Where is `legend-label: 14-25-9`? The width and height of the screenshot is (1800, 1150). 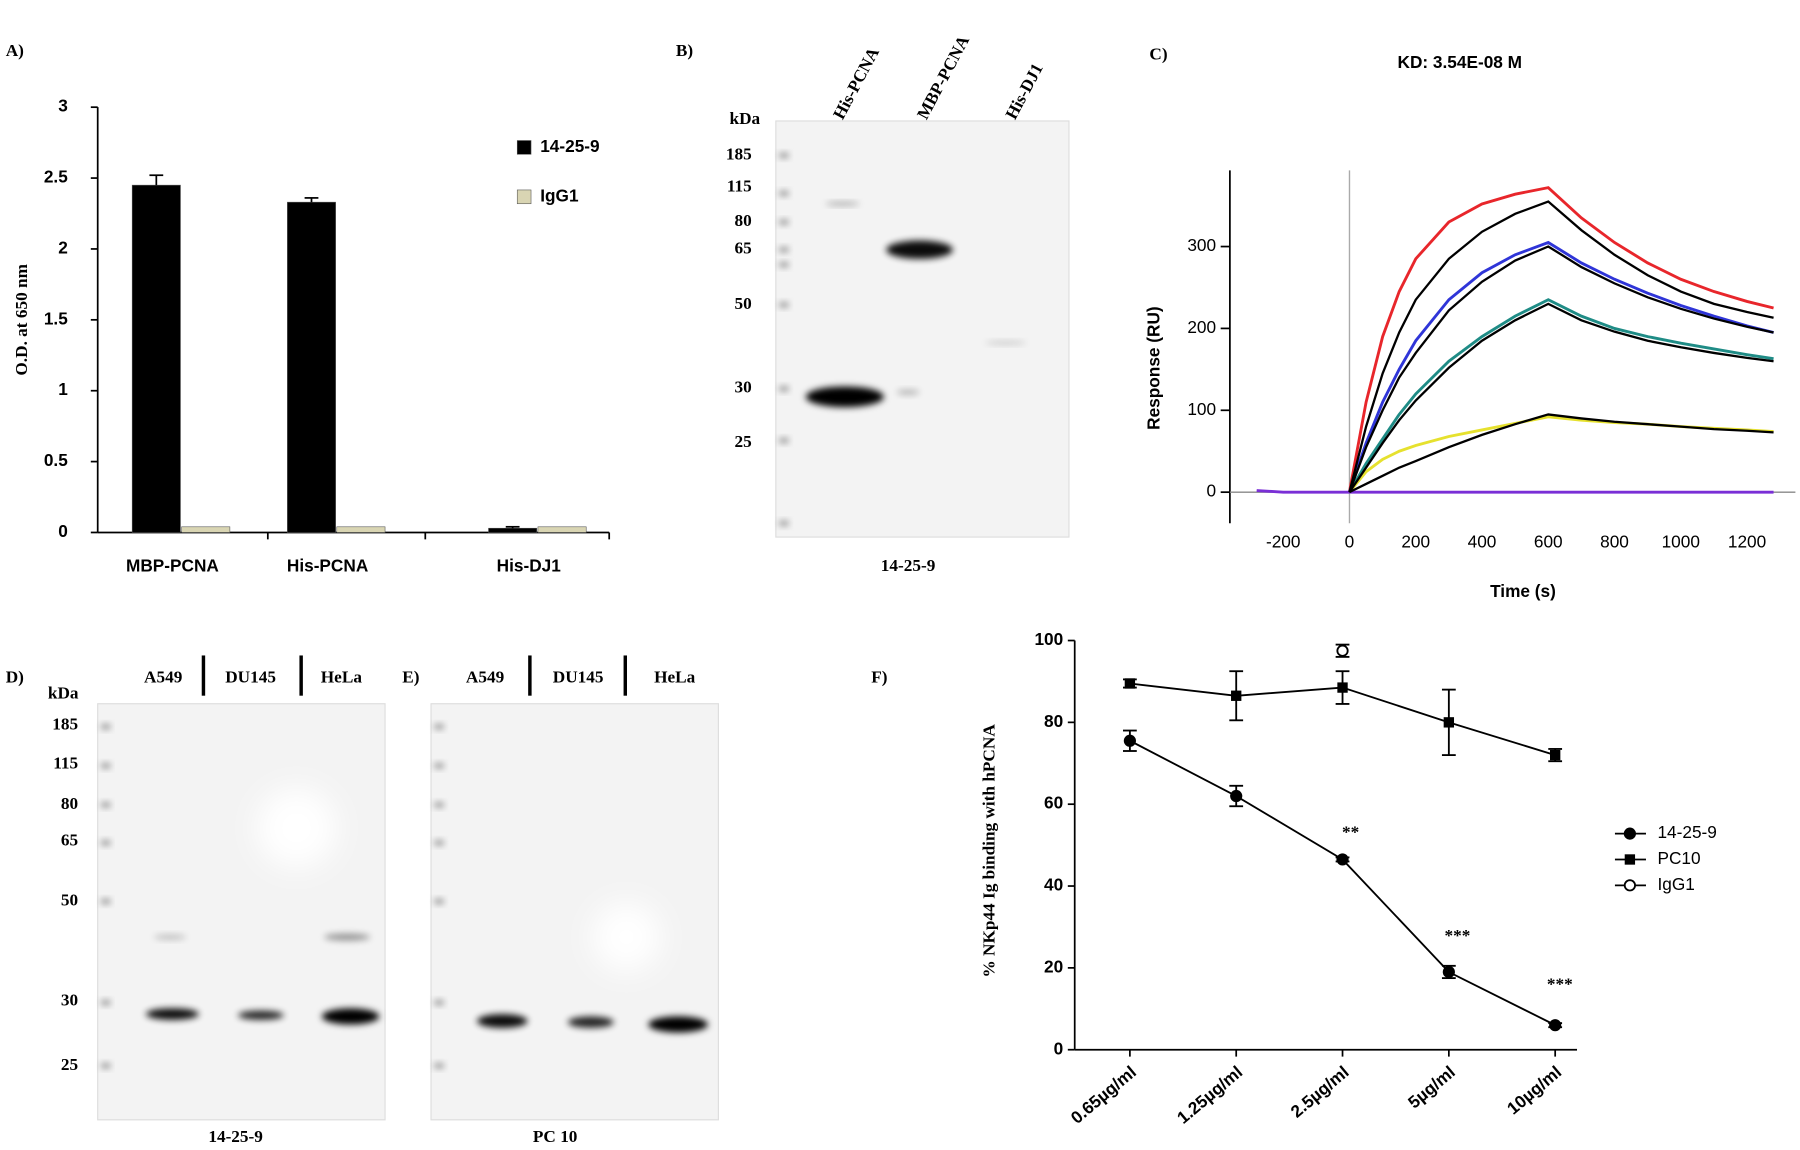 legend-label: 14-25-9 is located at coordinates (1686, 832).